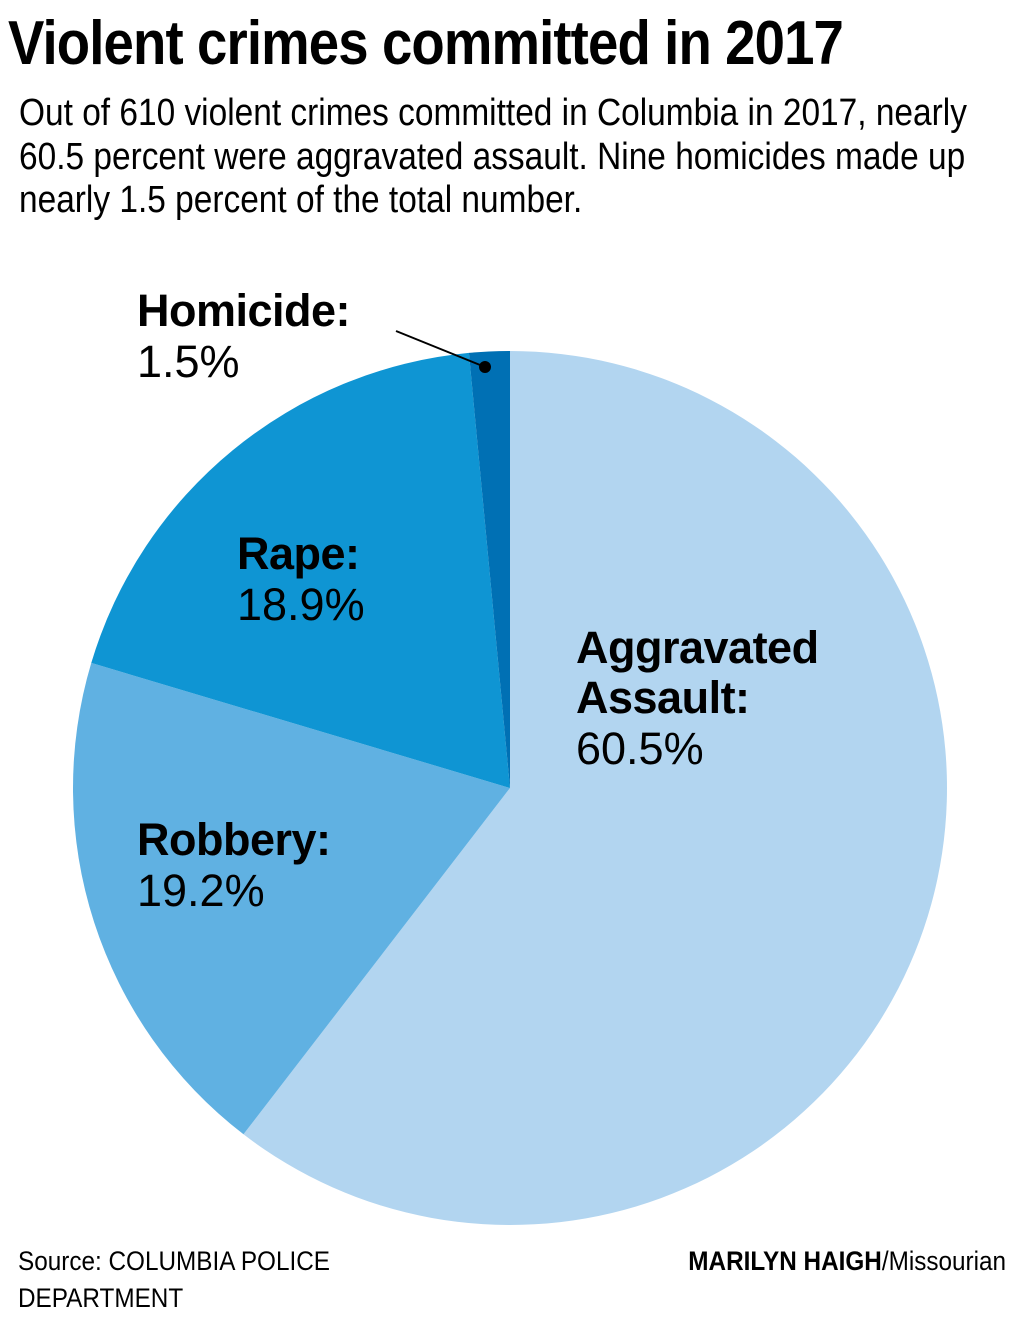  Describe the element at coordinates (426, 43) in the screenshot. I see `chart-title: Violent crimes committed in 2017` at that location.